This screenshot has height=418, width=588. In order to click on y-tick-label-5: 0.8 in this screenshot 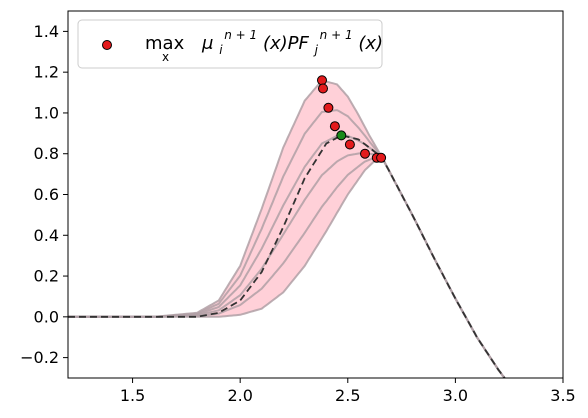, I will do `click(46, 153)`.